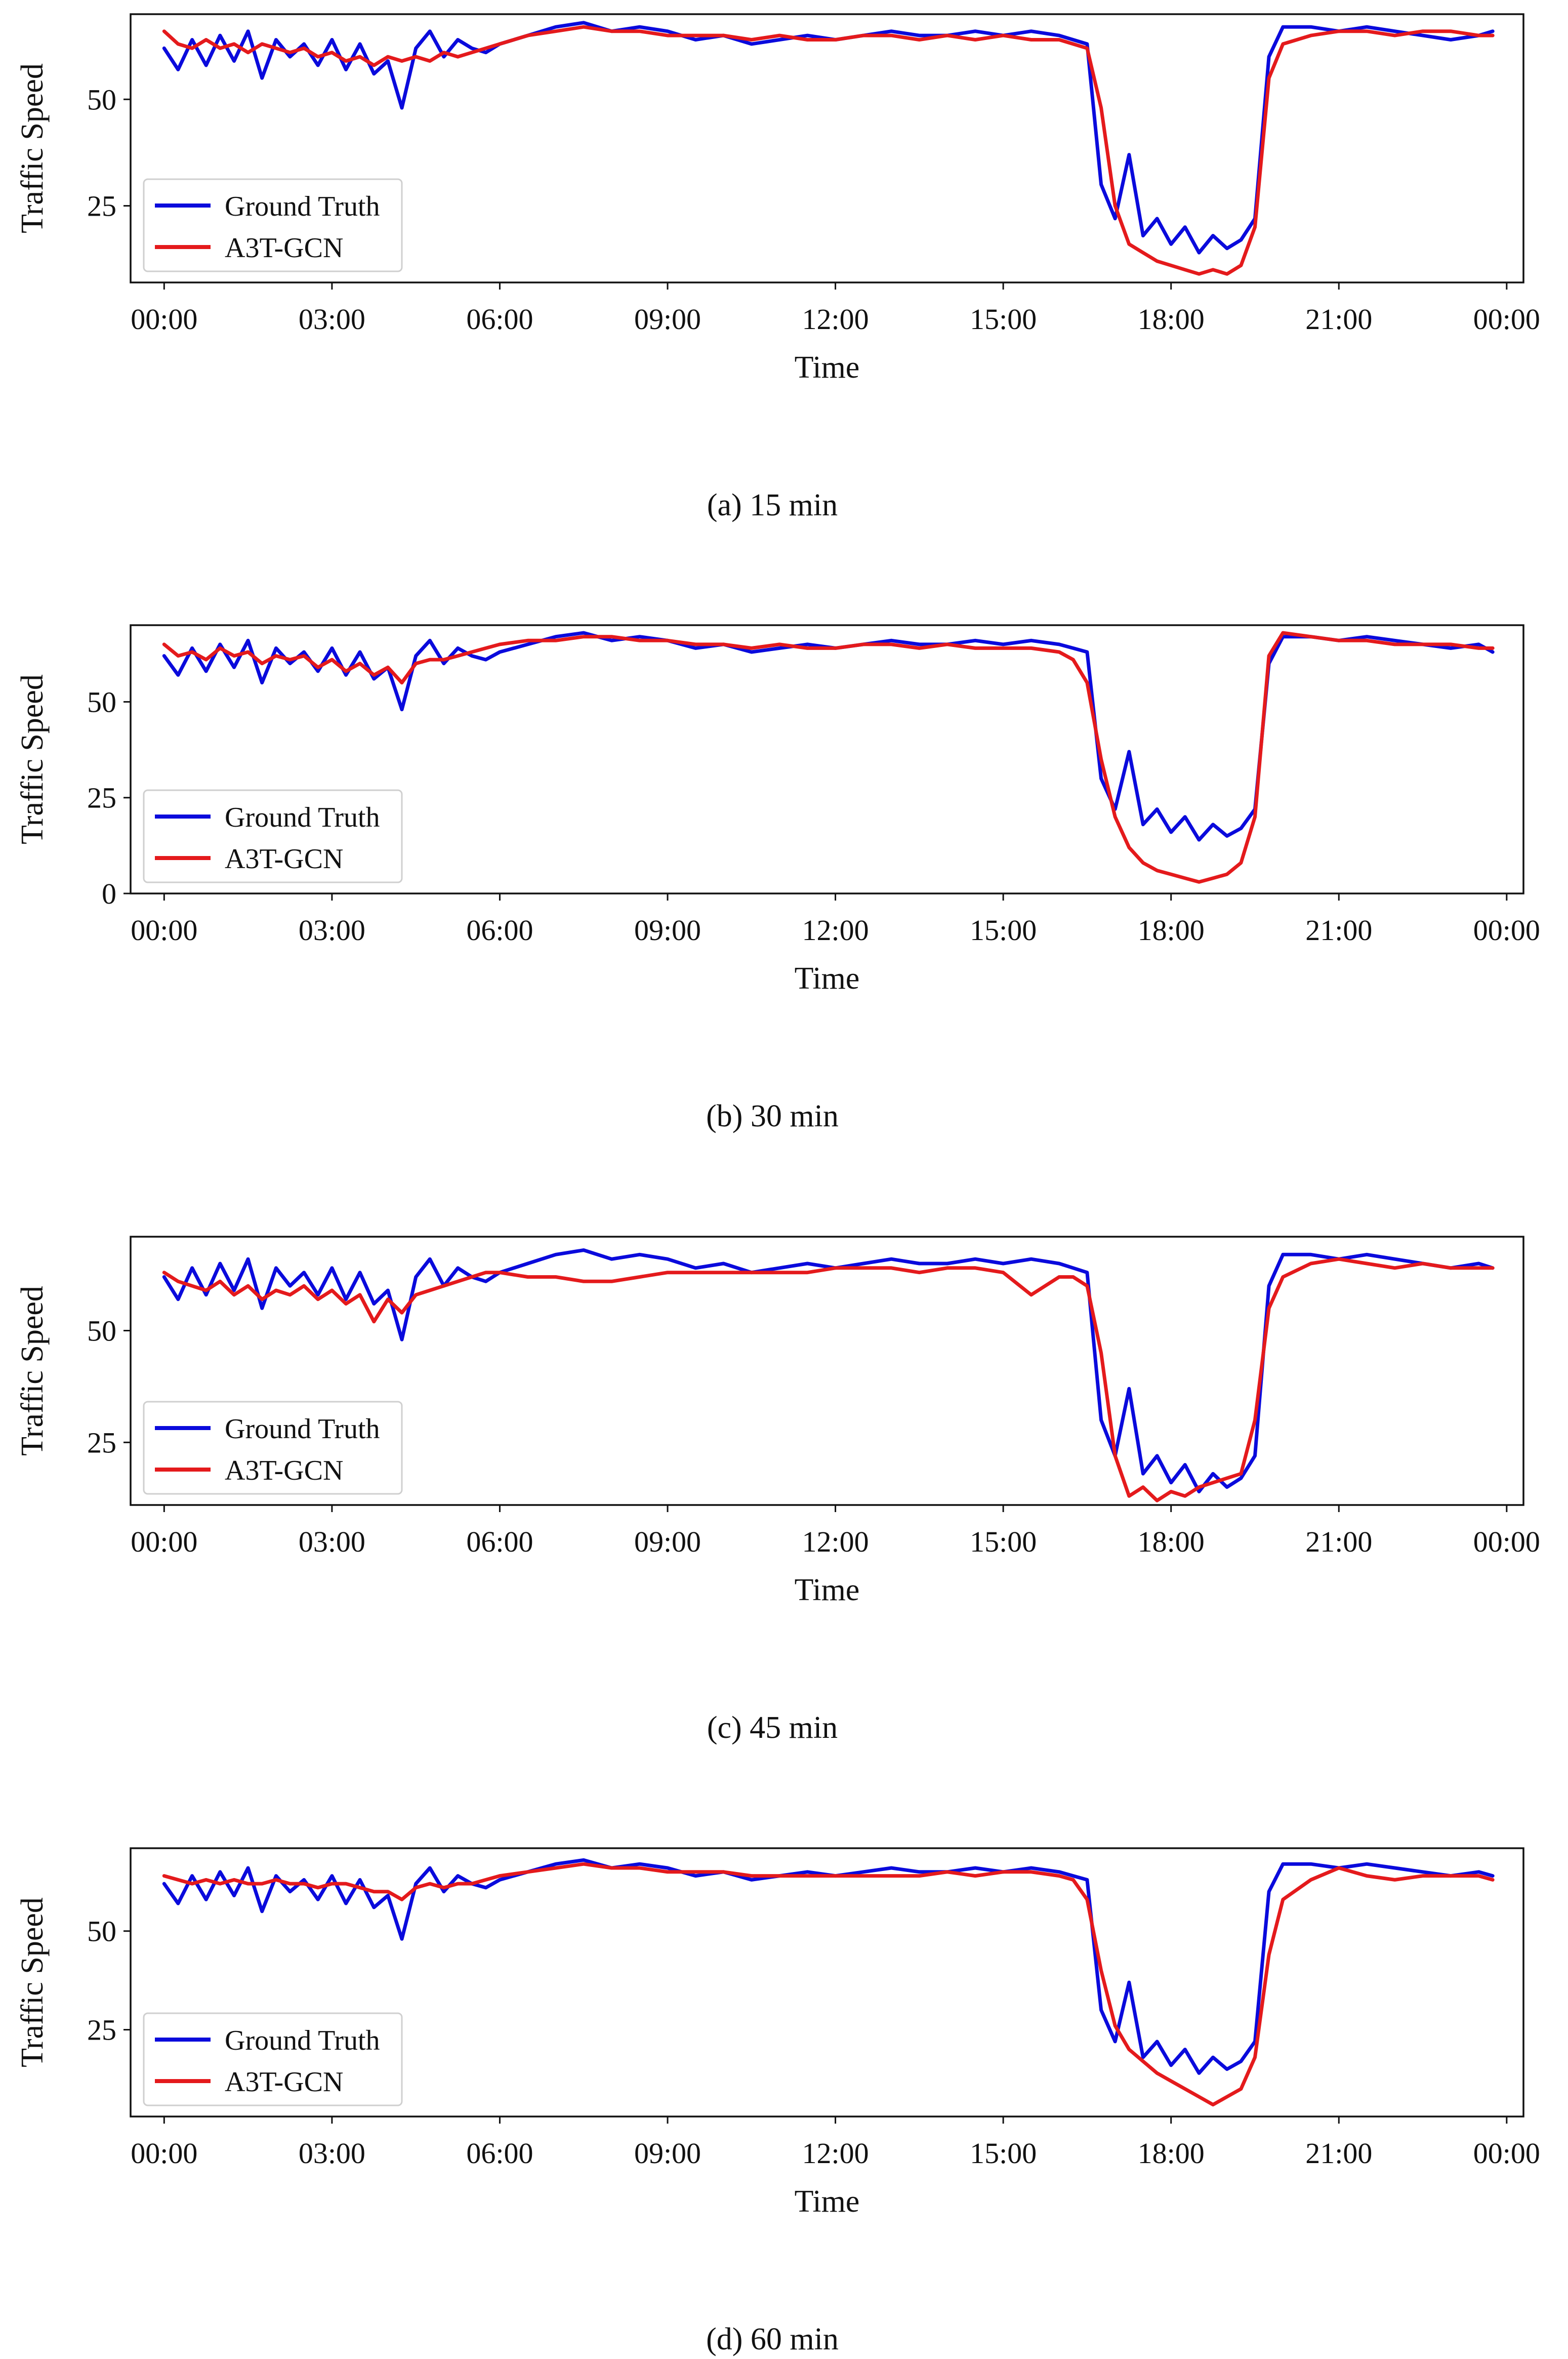  Describe the element at coordinates (109, 893) in the screenshot. I see `y-tick-label: 0` at that location.